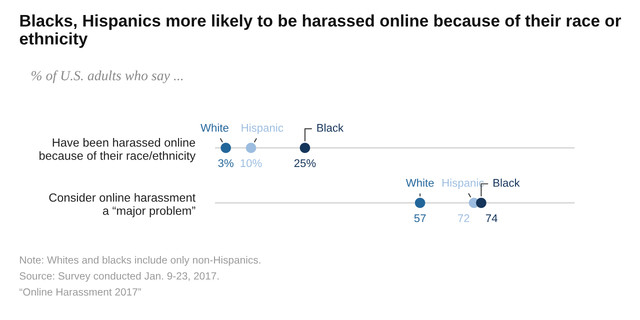 The height and width of the screenshot is (320, 640). I want to click on text: White, so click(420, 182).